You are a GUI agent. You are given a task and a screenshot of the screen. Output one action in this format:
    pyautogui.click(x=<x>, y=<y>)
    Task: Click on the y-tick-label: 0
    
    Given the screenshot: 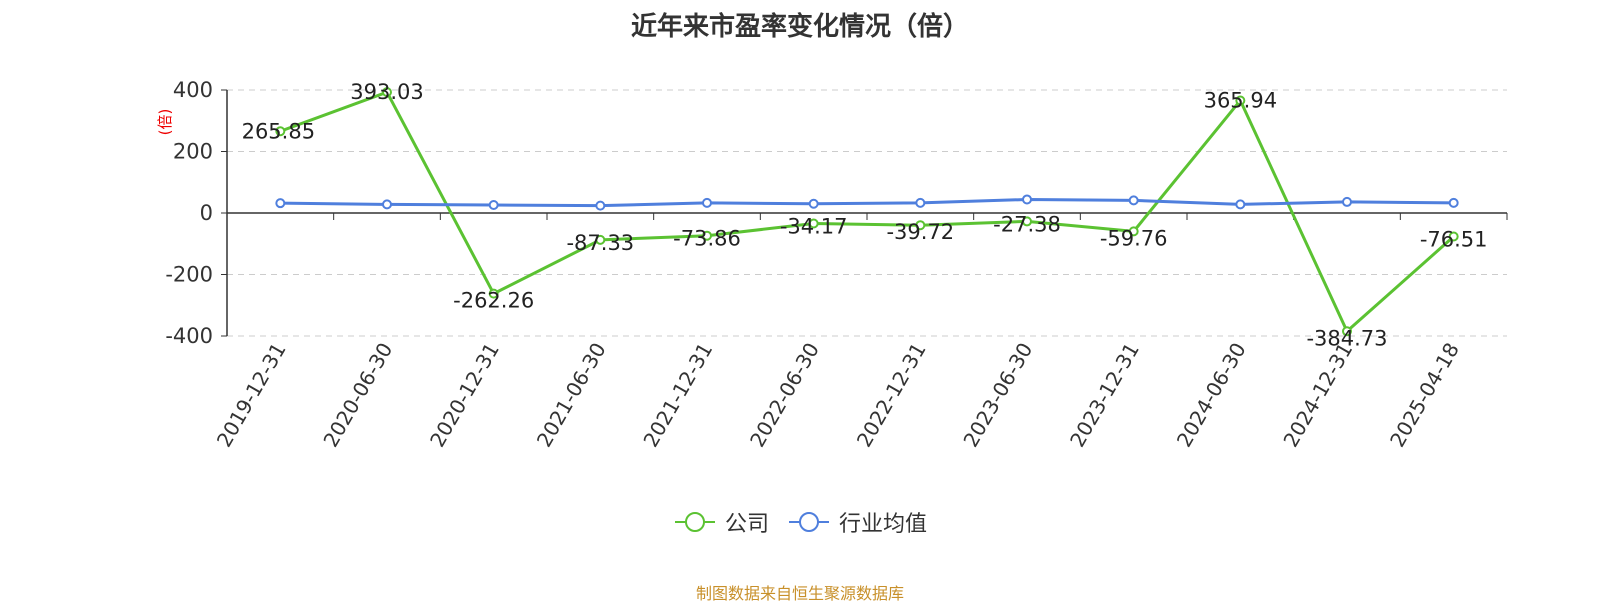 What is the action you would take?
    pyautogui.click(x=206, y=213)
    